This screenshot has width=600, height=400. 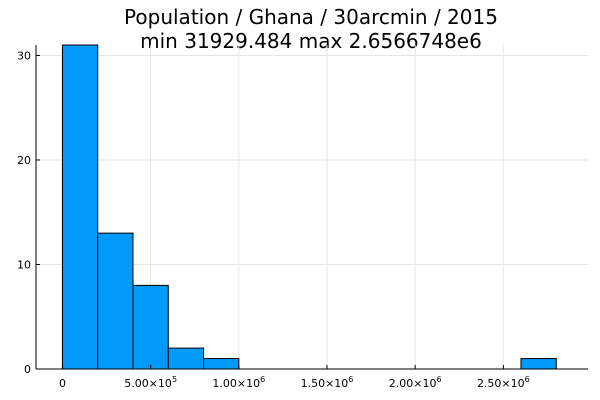 I want to click on y-tick-label-3: 30, so click(x=24, y=55).